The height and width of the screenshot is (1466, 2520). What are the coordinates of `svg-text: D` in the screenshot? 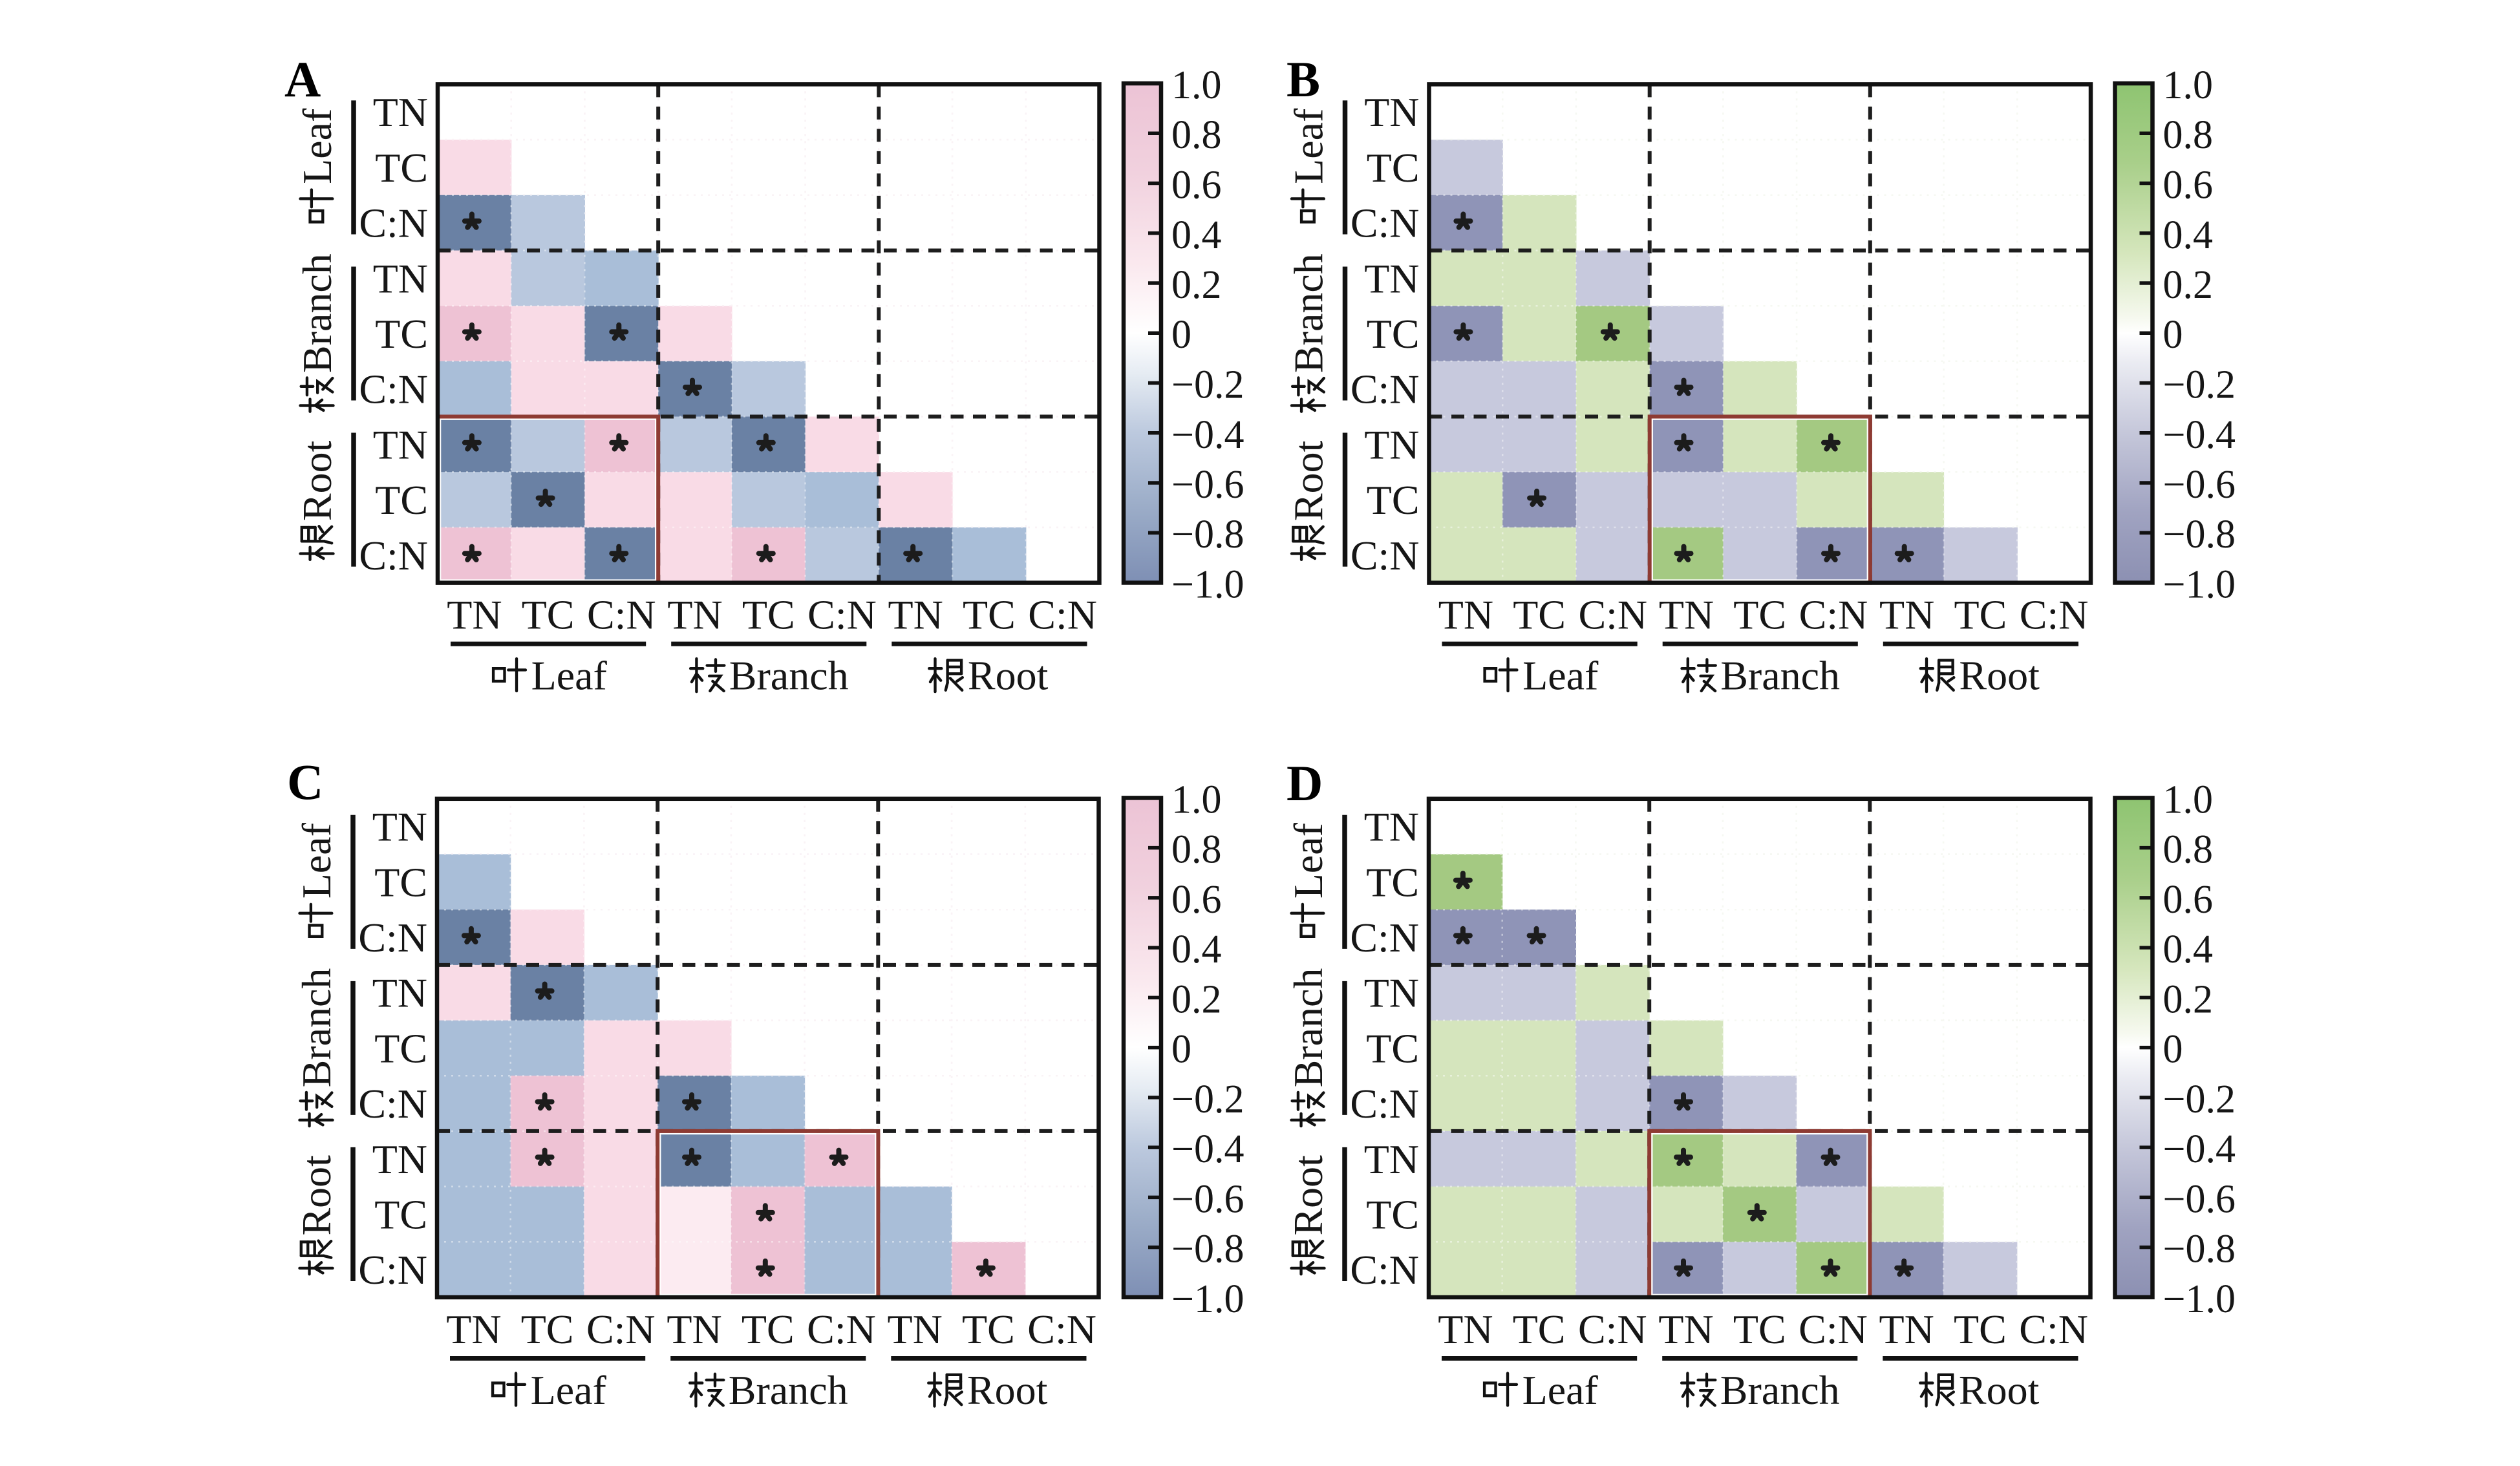 It's located at (1305, 783).